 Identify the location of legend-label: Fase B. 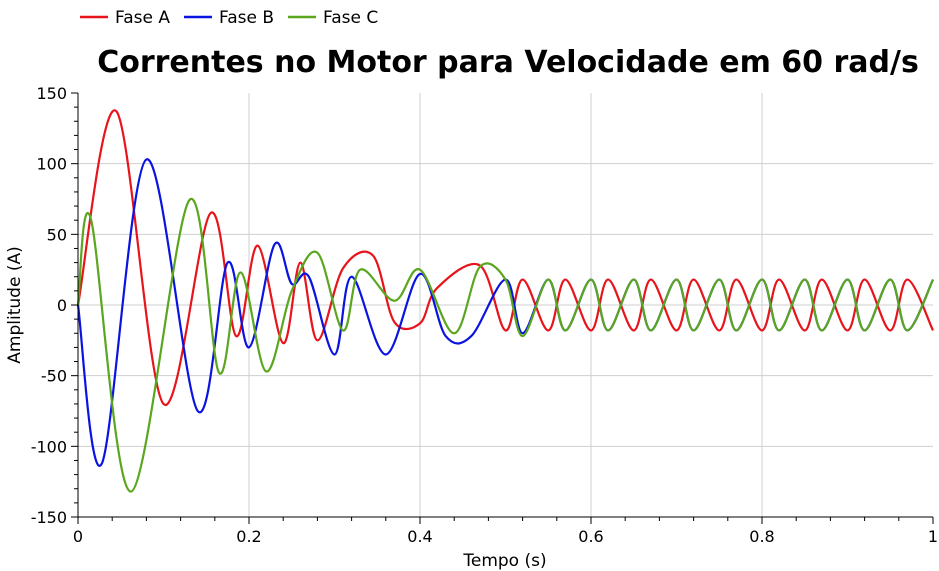
(246, 18).